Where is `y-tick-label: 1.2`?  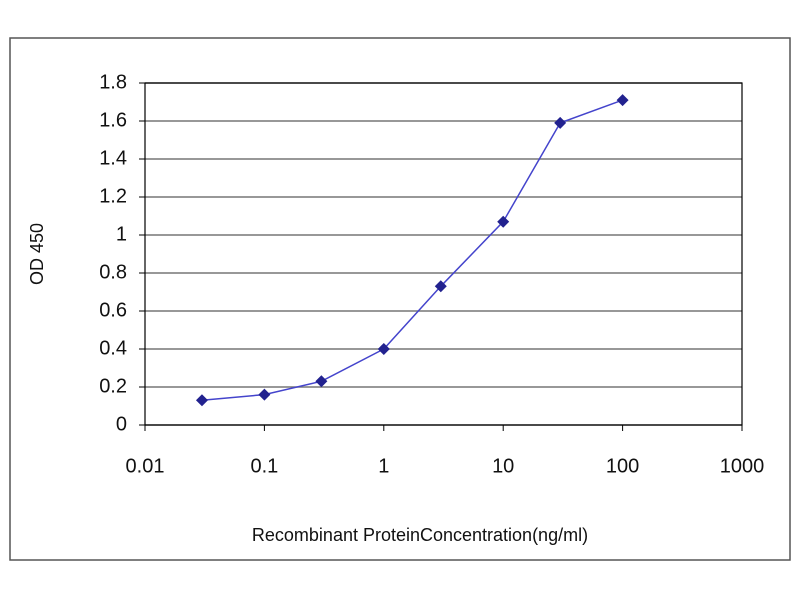 y-tick-label: 1.2 is located at coordinates (113, 196).